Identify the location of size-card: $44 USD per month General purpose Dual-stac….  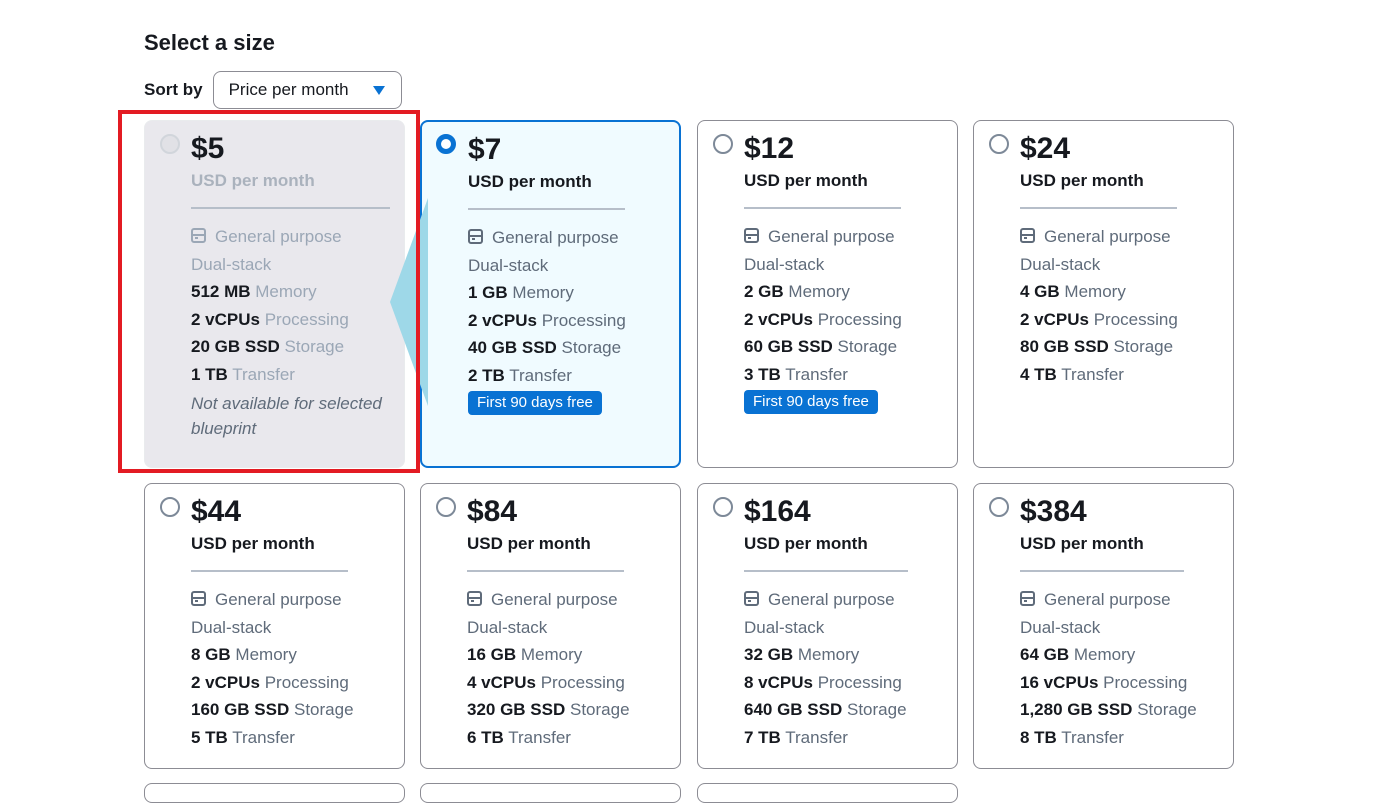
(274, 626).